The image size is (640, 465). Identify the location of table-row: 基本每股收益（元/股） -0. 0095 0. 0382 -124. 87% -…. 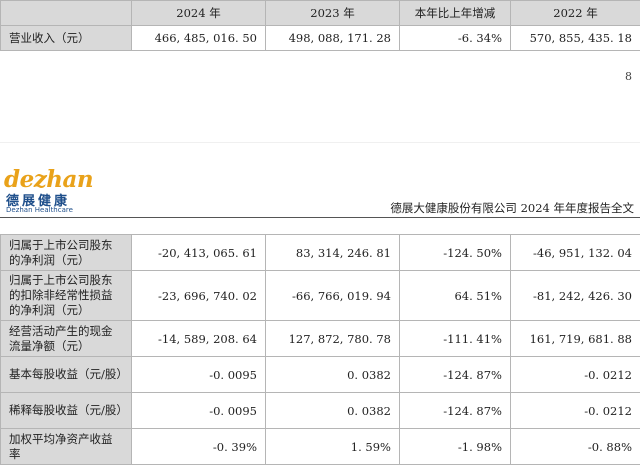
(320, 375).